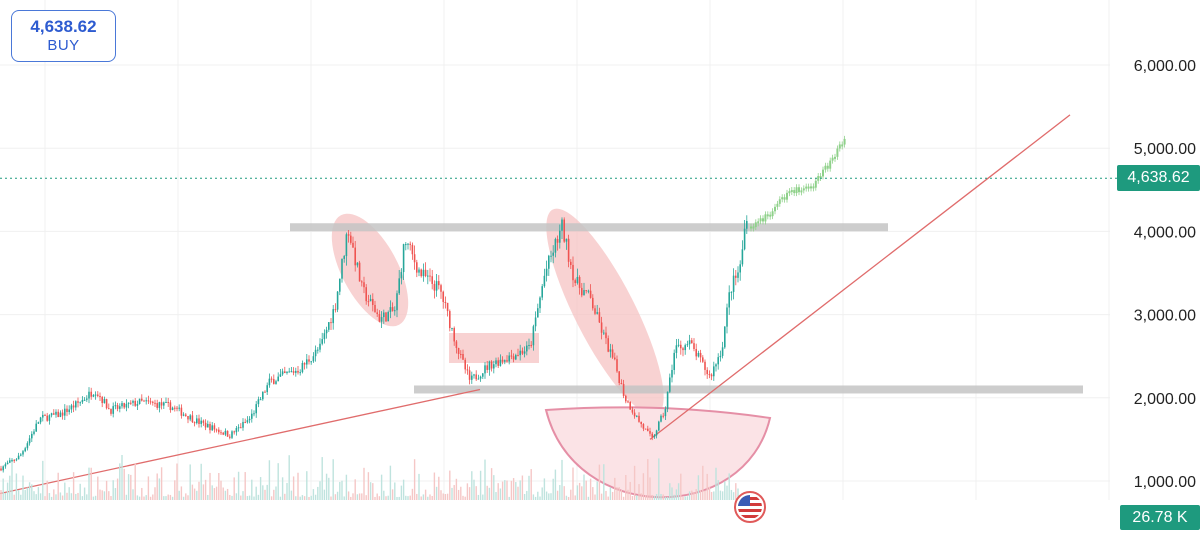 Image resolution: width=1200 pixels, height=537 pixels. What do you see at coordinates (750, 507) in the screenshot?
I see `us-flag-icon` at bounding box center [750, 507].